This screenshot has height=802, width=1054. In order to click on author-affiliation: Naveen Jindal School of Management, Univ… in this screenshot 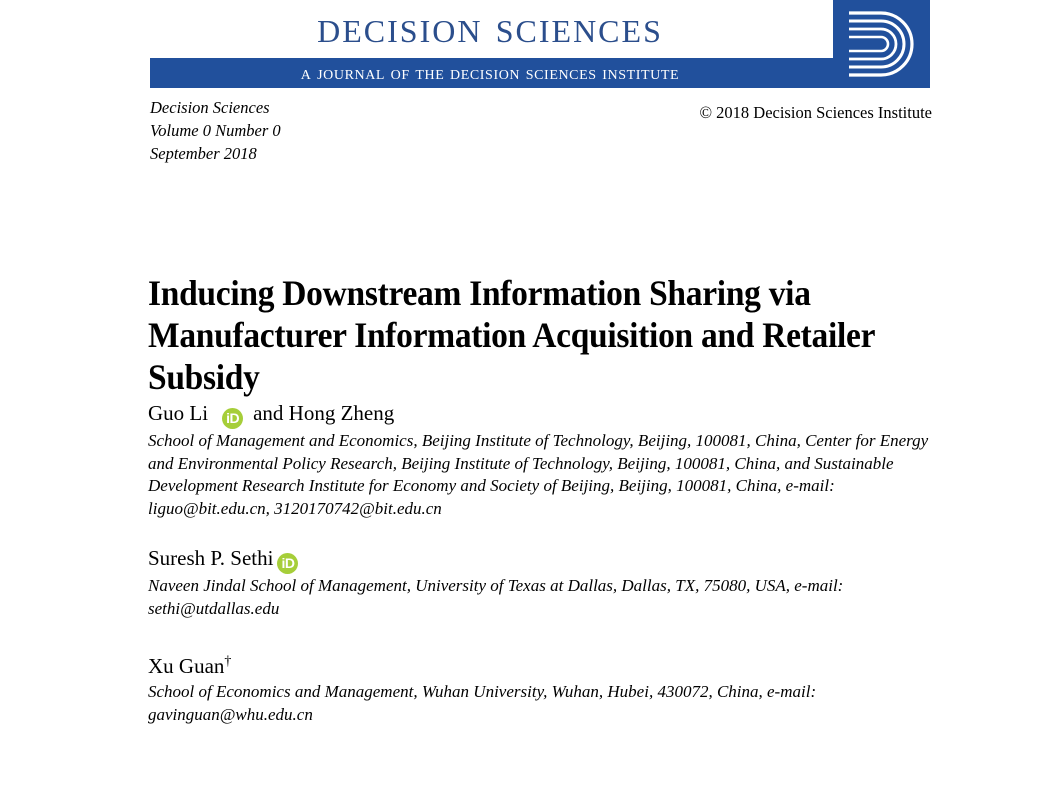, I will do `click(496, 597)`.